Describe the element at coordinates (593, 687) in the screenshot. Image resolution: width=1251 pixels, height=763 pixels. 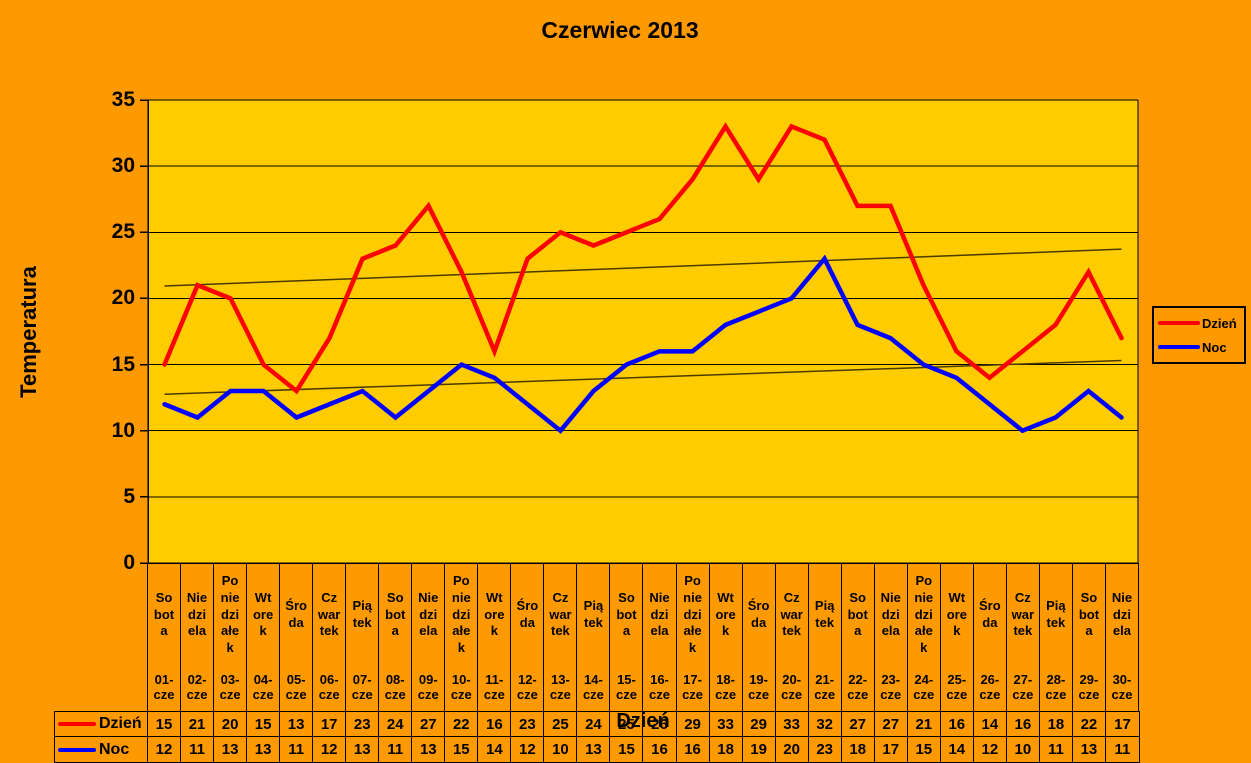
I see `category-date: 14- cze` at that location.